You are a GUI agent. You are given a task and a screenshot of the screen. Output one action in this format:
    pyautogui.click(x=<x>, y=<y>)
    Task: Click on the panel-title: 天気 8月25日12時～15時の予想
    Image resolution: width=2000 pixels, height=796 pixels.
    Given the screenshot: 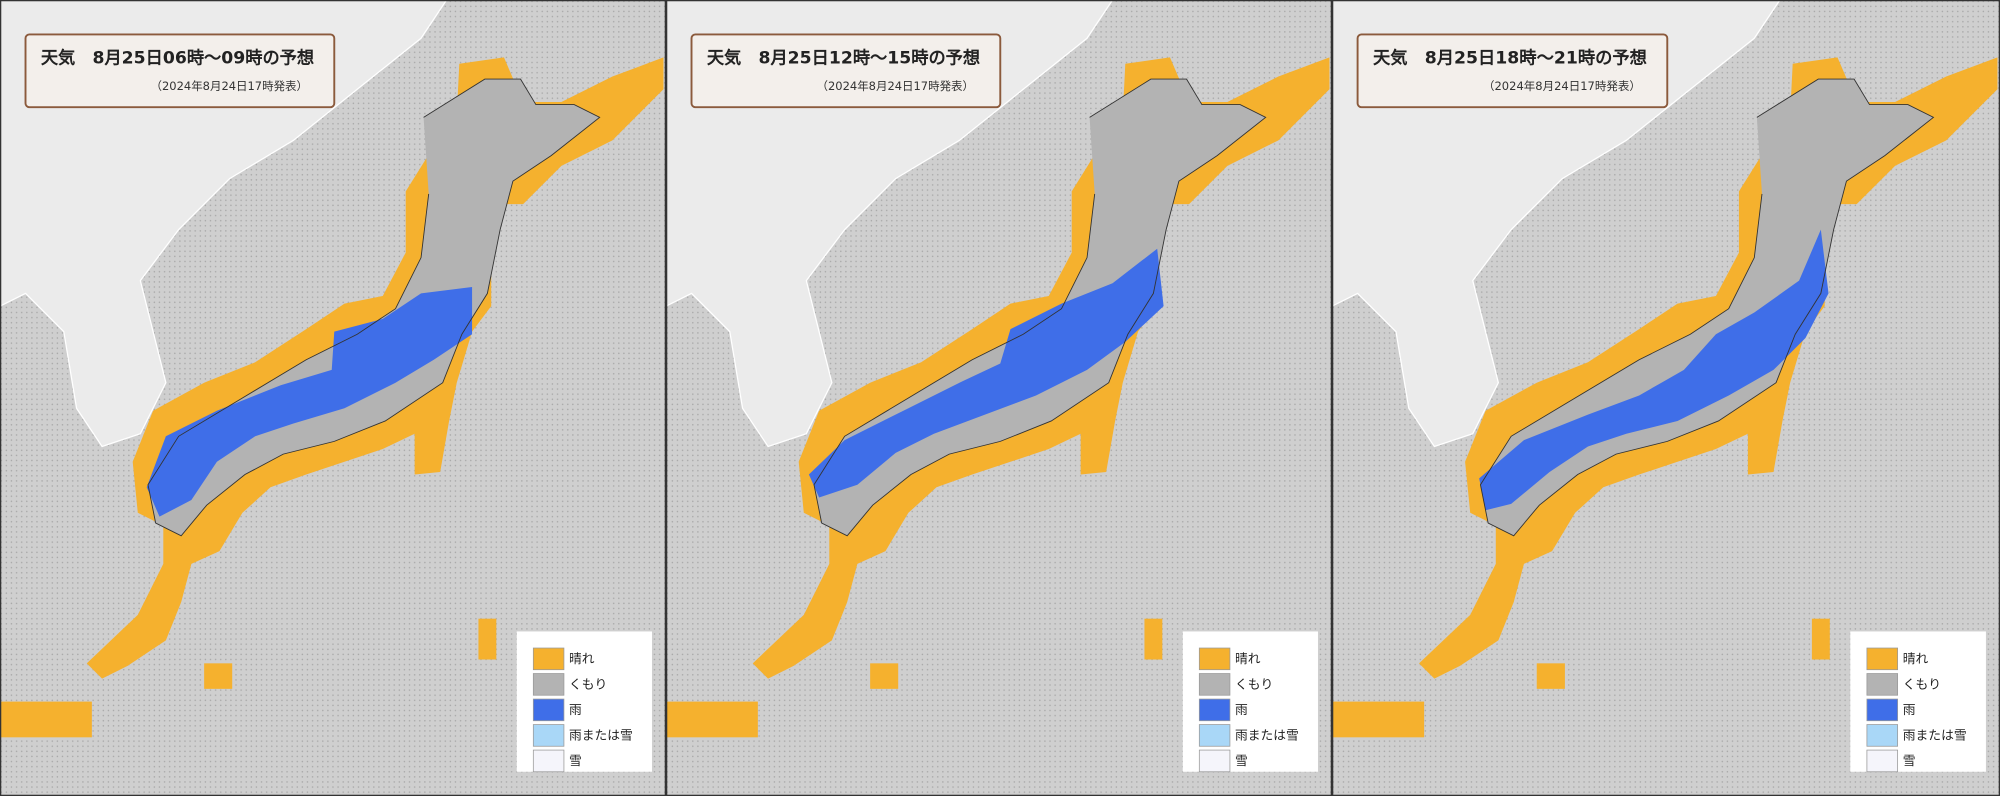 What is the action you would take?
    pyautogui.click(x=843, y=58)
    